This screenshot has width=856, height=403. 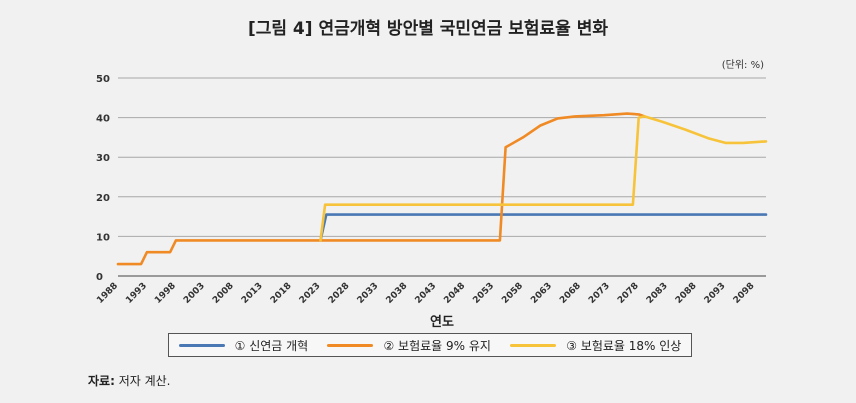 I want to click on x-tick-label: 2033, so click(x=368, y=293).